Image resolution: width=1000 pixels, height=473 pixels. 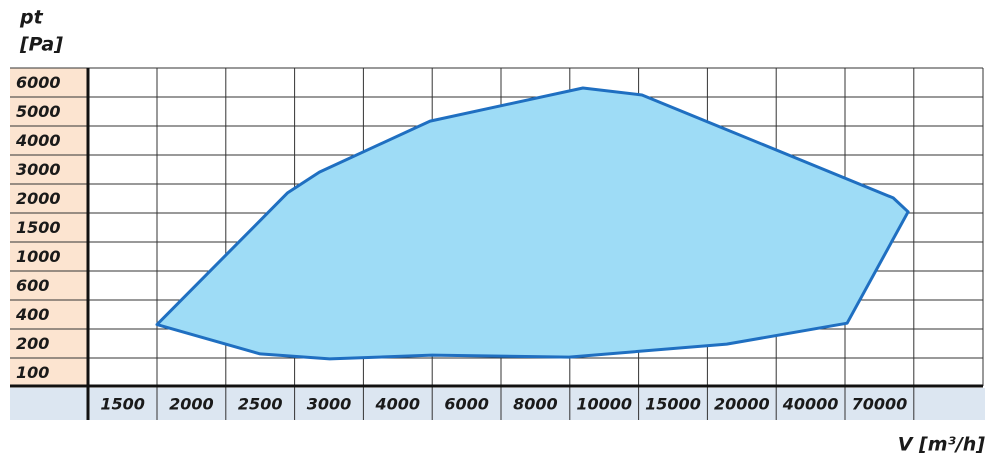 I want to click on x-tick-label: 6000, so click(x=466, y=404).